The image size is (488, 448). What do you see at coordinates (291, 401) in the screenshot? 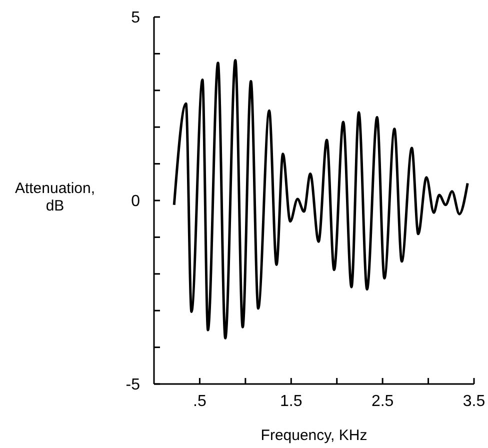
I see `x-tick-label: 1.5` at bounding box center [291, 401].